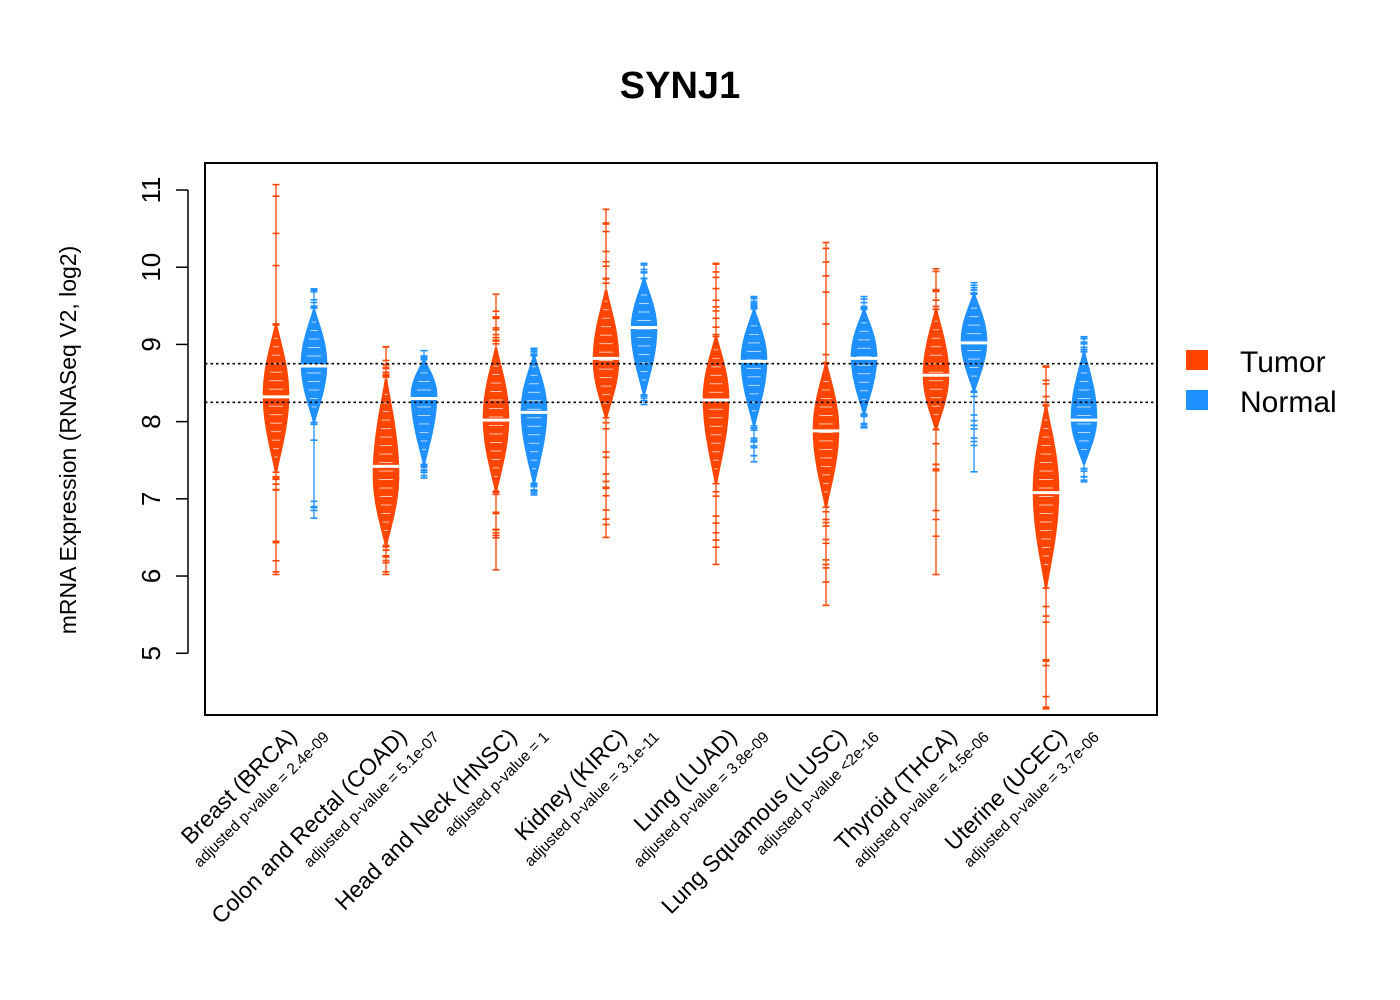 This screenshot has height=1000, width=1400. Describe the element at coordinates (680, 86) in the screenshot. I see `chart-title: SYNJ1` at that location.